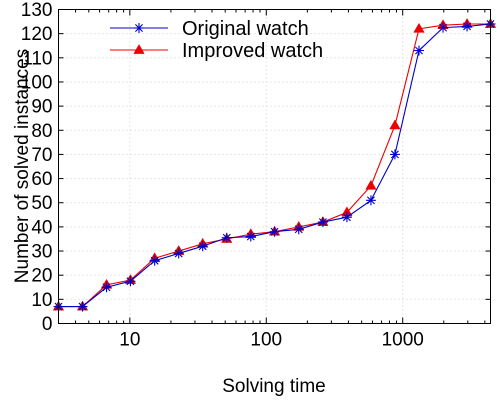  Describe the element at coordinates (41, 155) in the screenshot. I see `y-tick-label: 70` at that location.